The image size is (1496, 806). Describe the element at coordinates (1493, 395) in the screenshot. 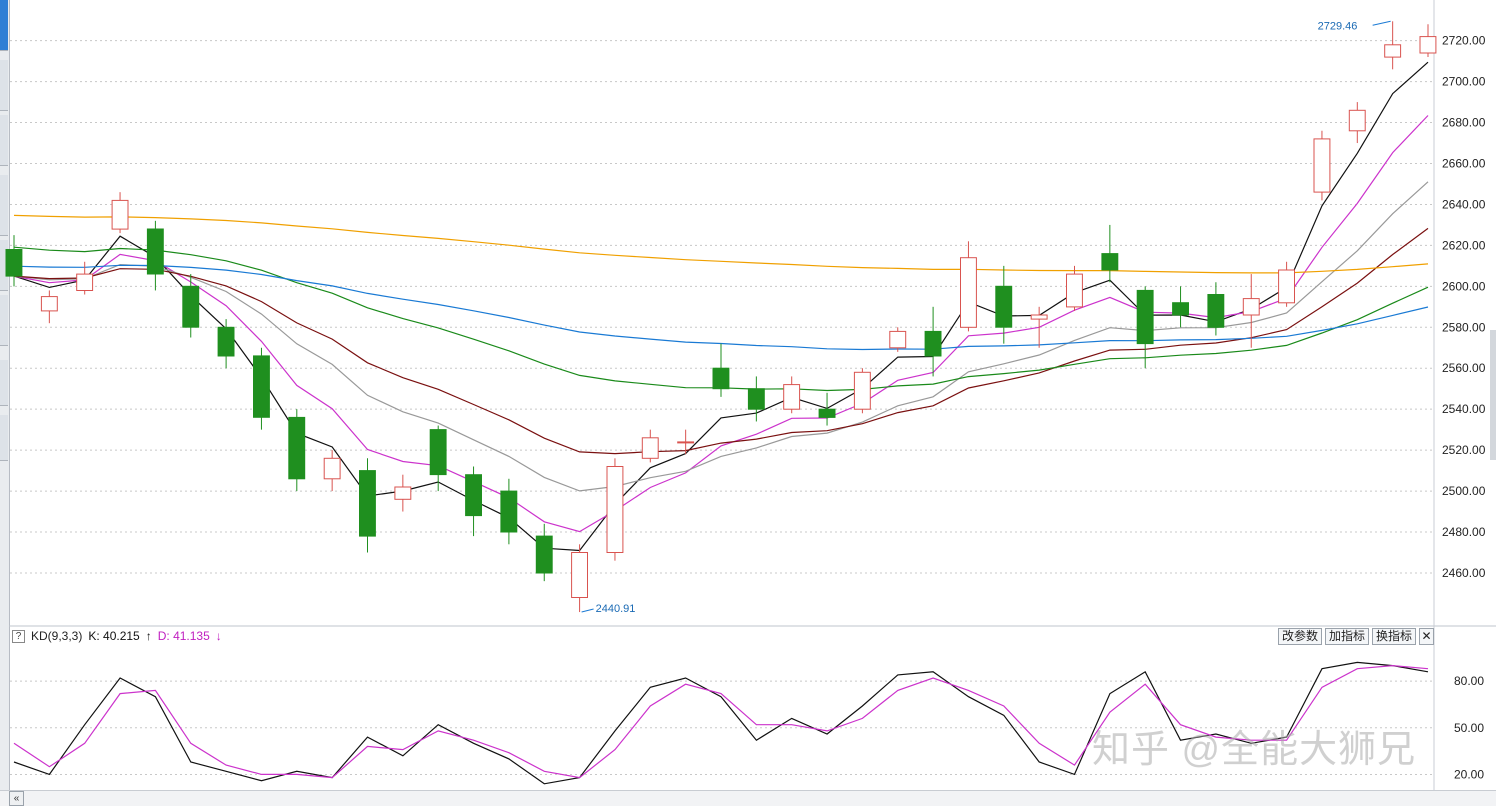

I see `right-scroll-handle` at that location.